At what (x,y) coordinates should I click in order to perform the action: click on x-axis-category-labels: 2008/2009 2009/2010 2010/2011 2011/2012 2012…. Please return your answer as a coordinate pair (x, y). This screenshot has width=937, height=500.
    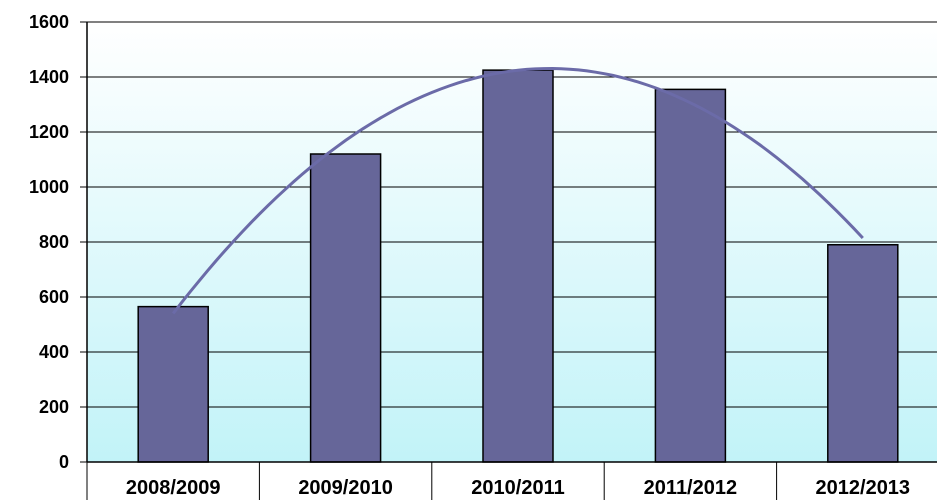
    Looking at the image, I should click on (518, 488).